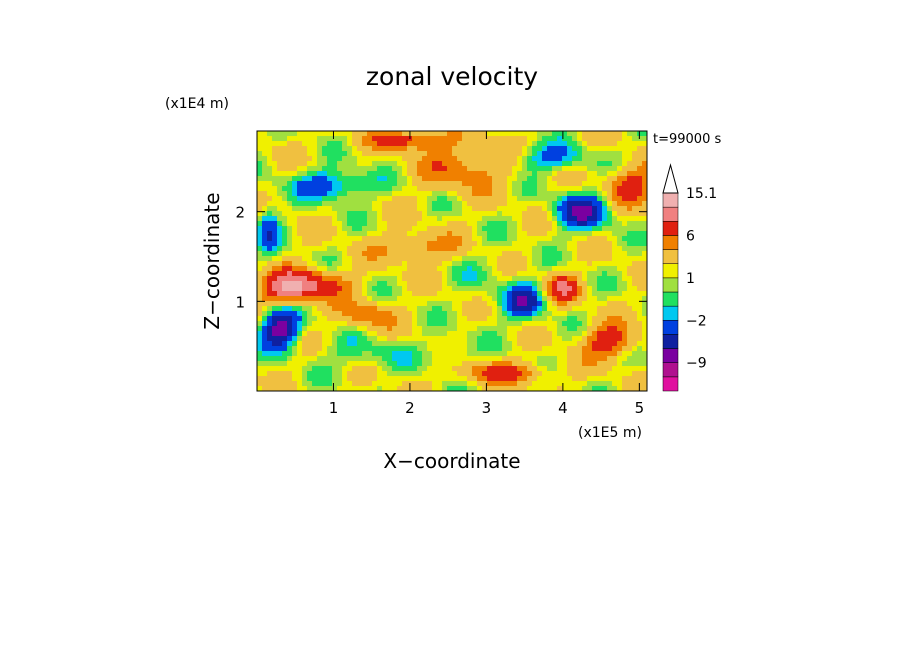 The image size is (904, 654). Describe the element at coordinates (670, 242) in the screenshot. I see `colorbar-bin` at that location.